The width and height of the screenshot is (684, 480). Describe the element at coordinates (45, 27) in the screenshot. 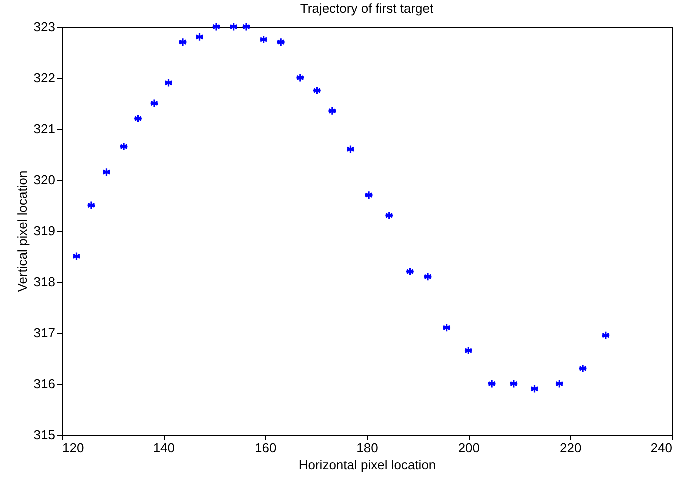

I see `y-tick-label: 323` at that location.